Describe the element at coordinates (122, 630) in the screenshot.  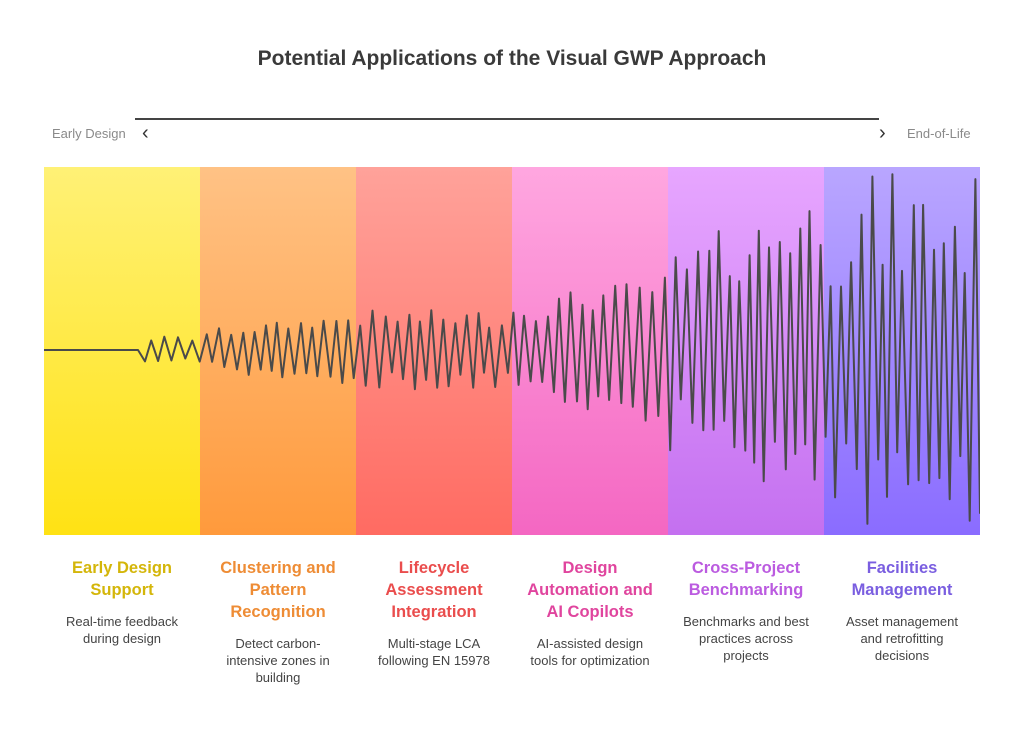
I see `stage-description: Real-time feedback during design` at that location.